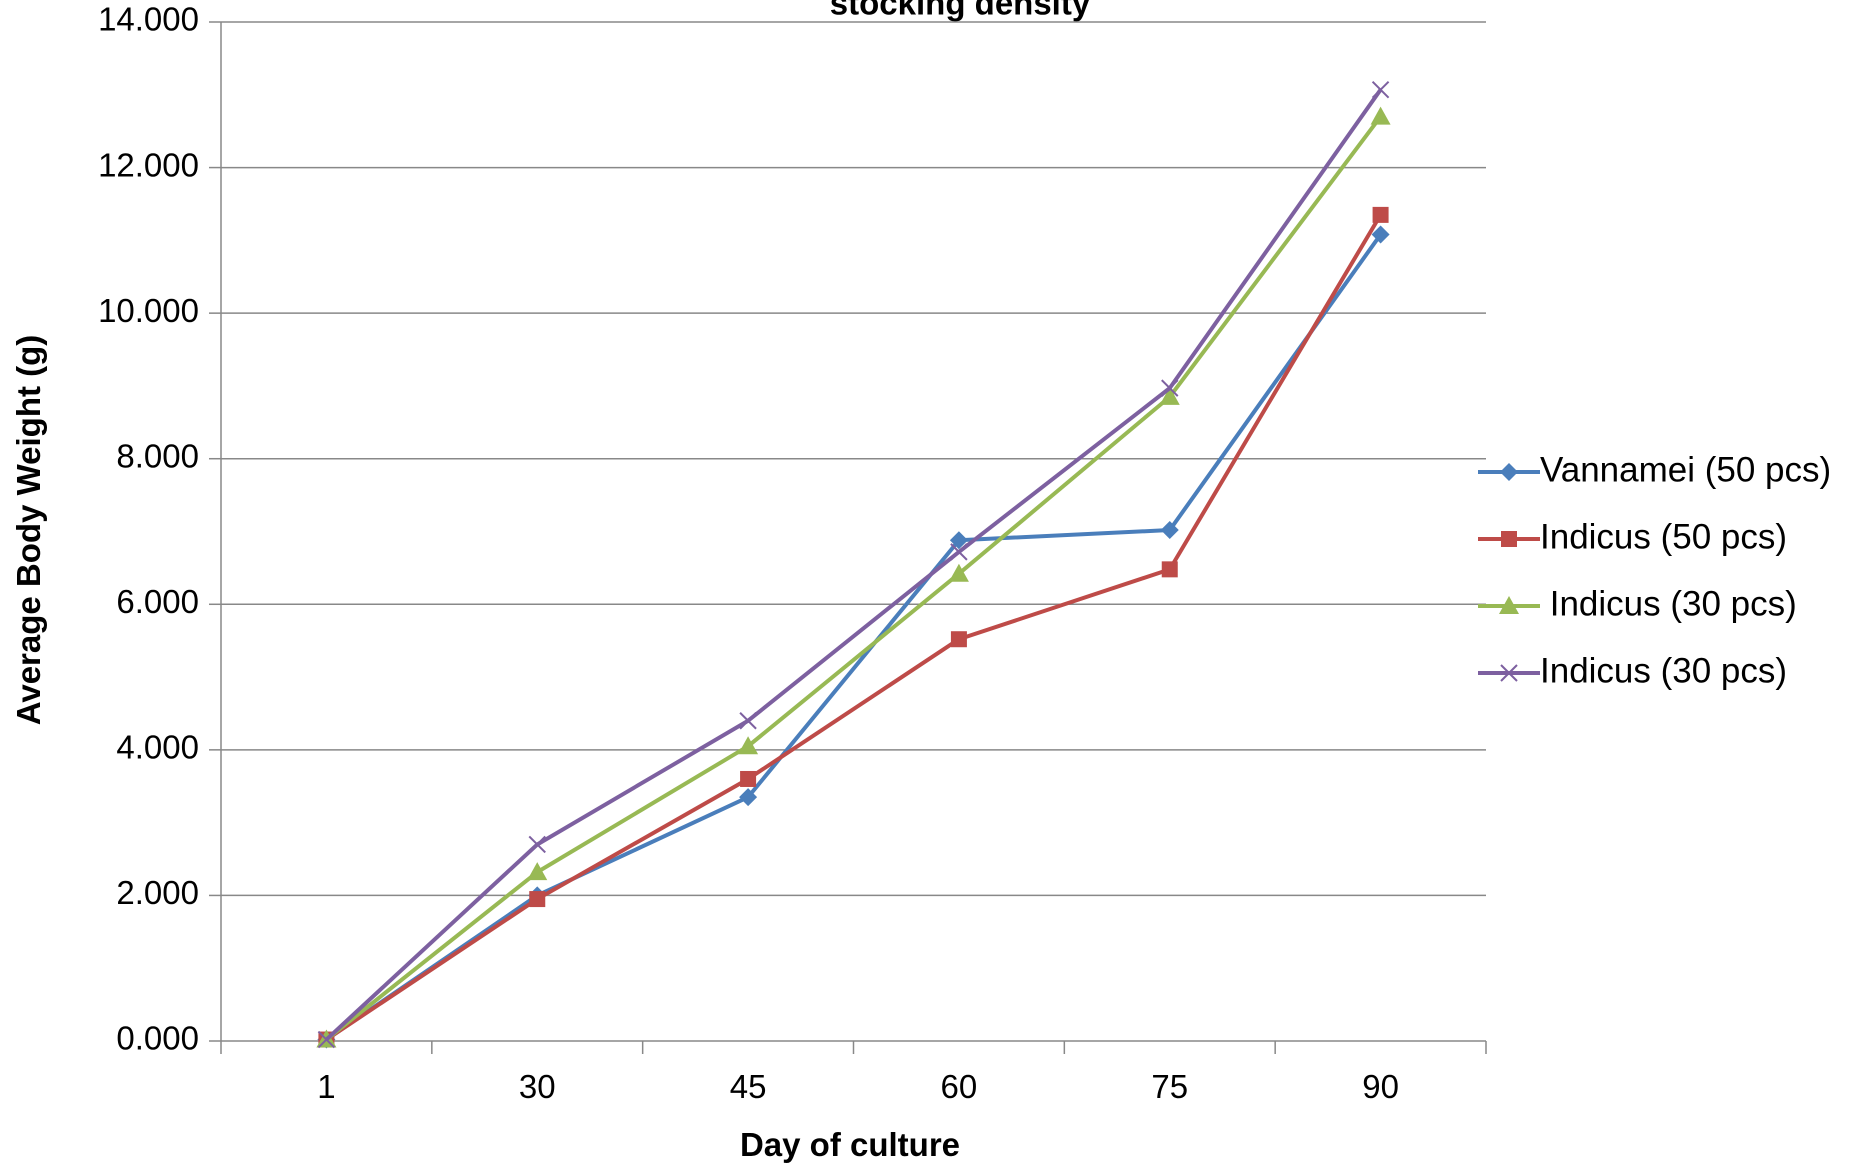  Describe the element at coordinates (148, 19) in the screenshot. I see `y-tick-label: 14.000` at that location.